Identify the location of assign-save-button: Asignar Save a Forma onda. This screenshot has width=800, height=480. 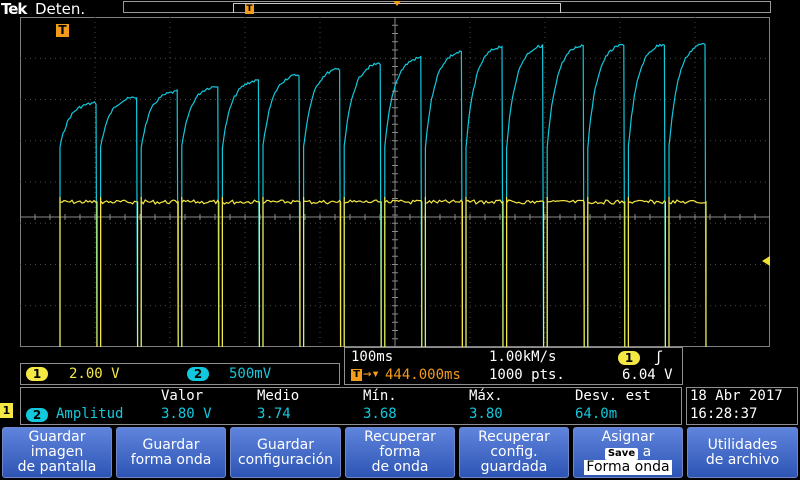
(628, 452).